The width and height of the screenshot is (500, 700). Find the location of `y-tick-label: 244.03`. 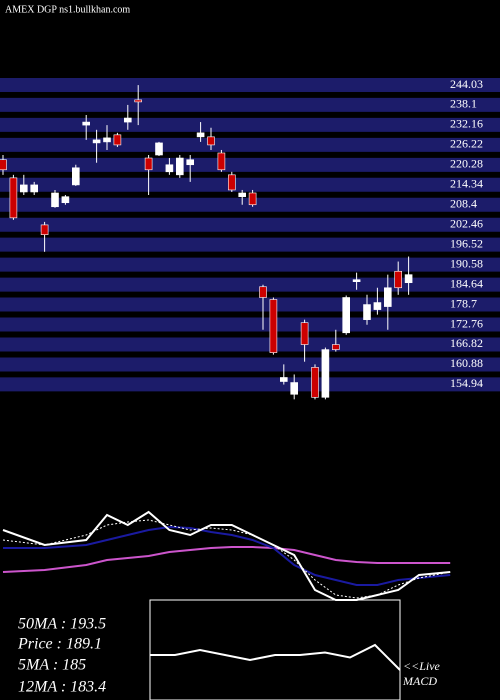

y-tick-label: 244.03 is located at coordinates (466, 84).